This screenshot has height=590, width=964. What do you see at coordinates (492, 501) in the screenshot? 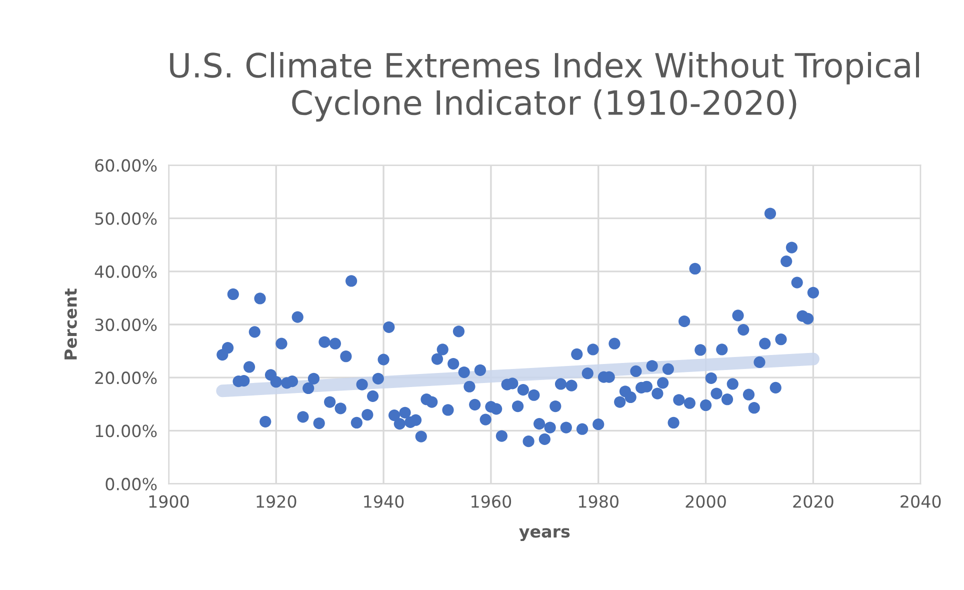
I see `x-tick-label: 1960` at bounding box center [492, 501].